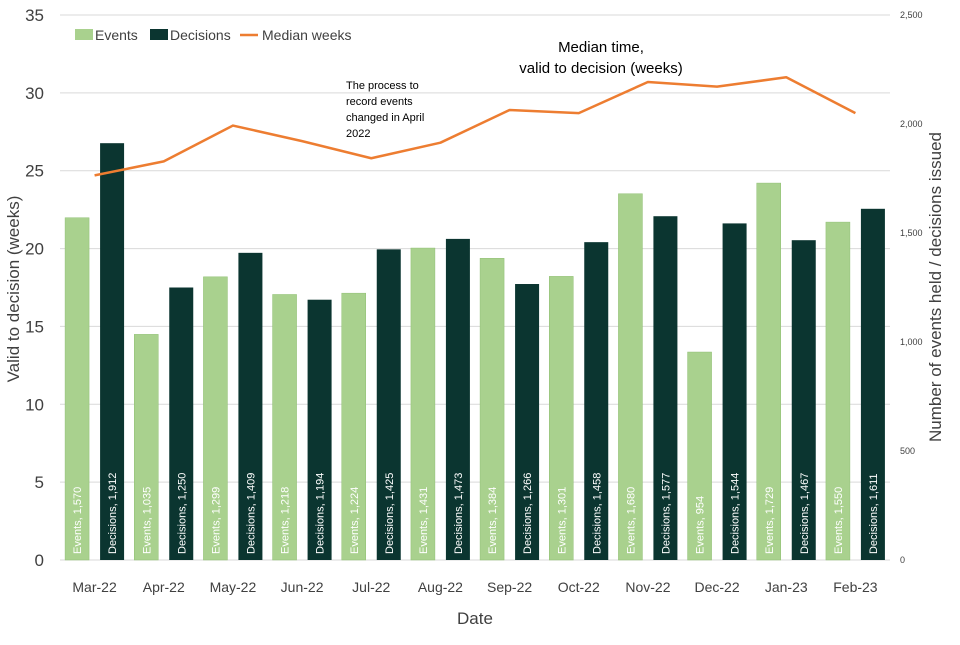 This screenshot has width=960, height=645. What do you see at coordinates (34, 15) in the screenshot?
I see `left-tick-label: 35` at bounding box center [34, 15].